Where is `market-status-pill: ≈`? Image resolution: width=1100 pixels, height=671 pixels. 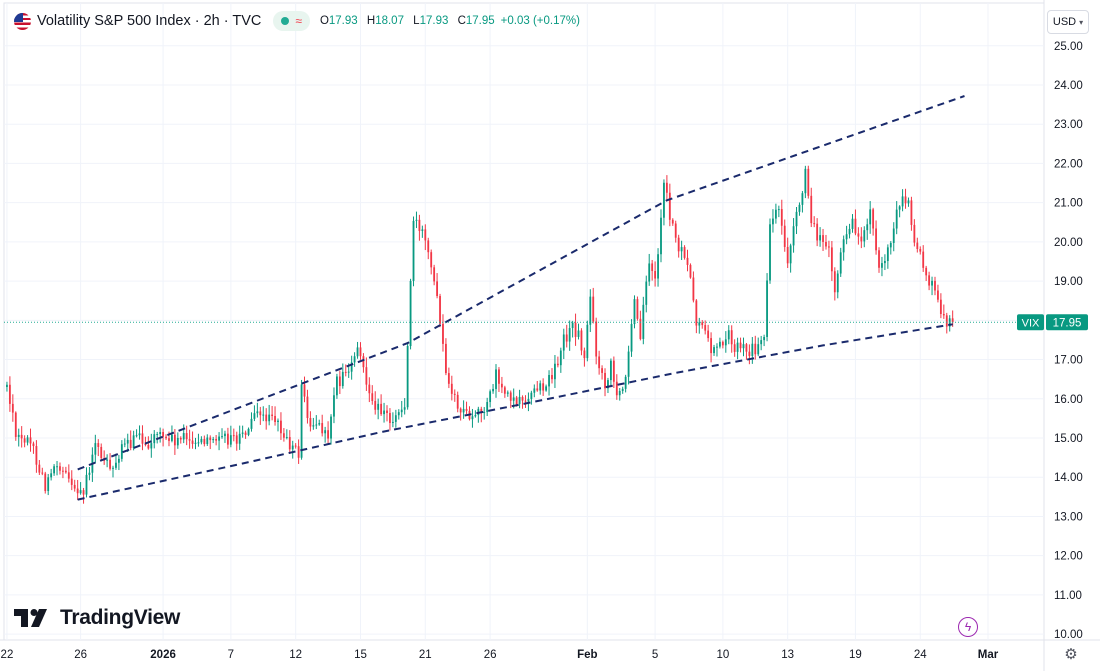 market-status-pill: ≈ is located at coordinates (291, 21).